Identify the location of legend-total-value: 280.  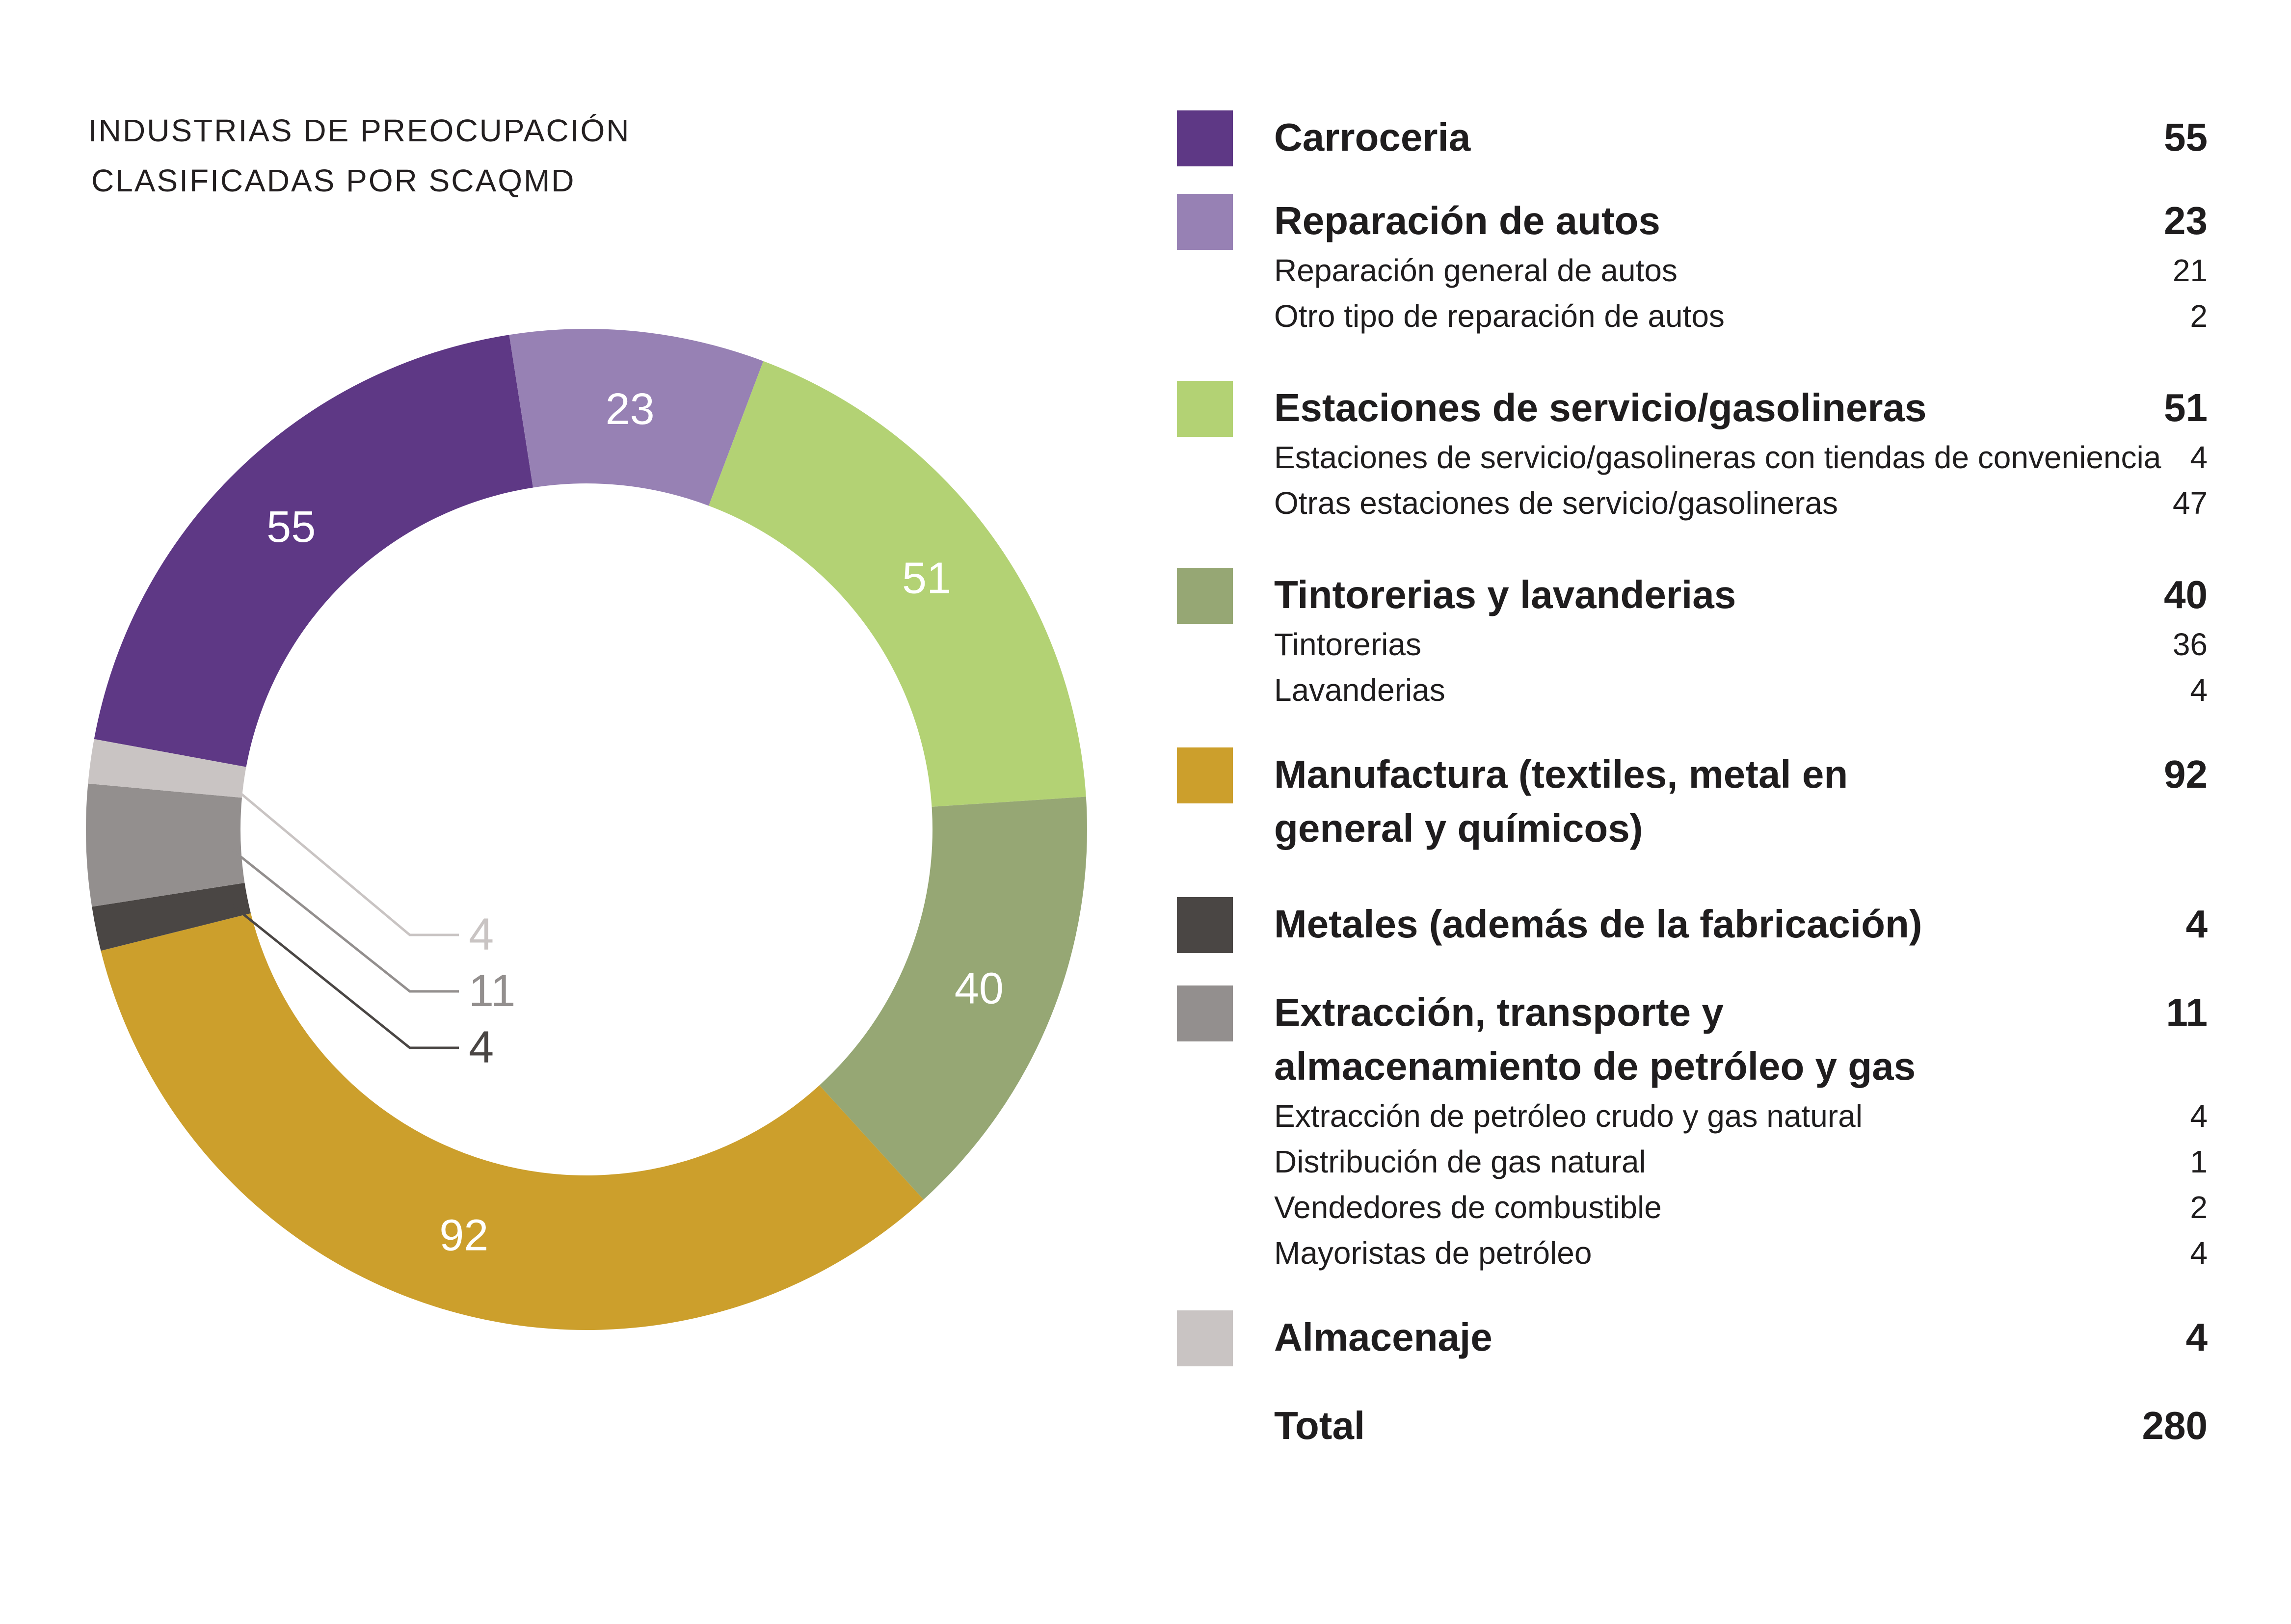
(2175, 1425).